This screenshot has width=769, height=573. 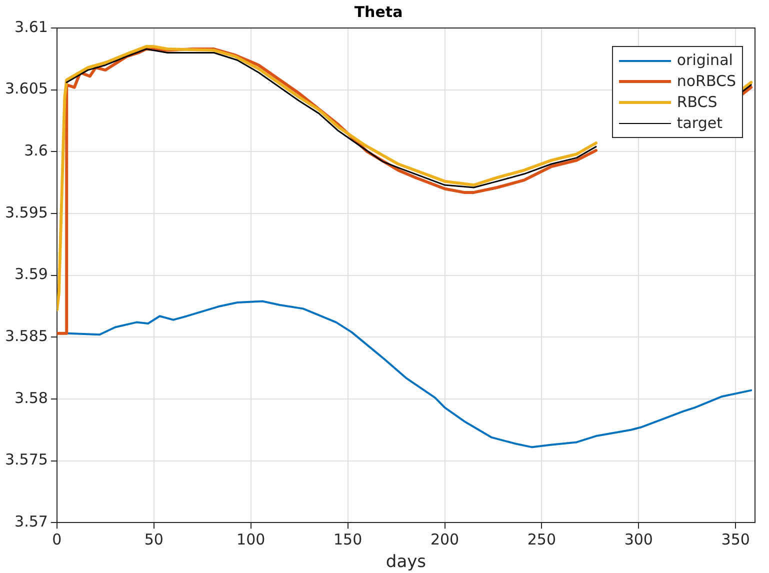 I want to click on y-tick-label: 3.595, so click(x=26, y=212).